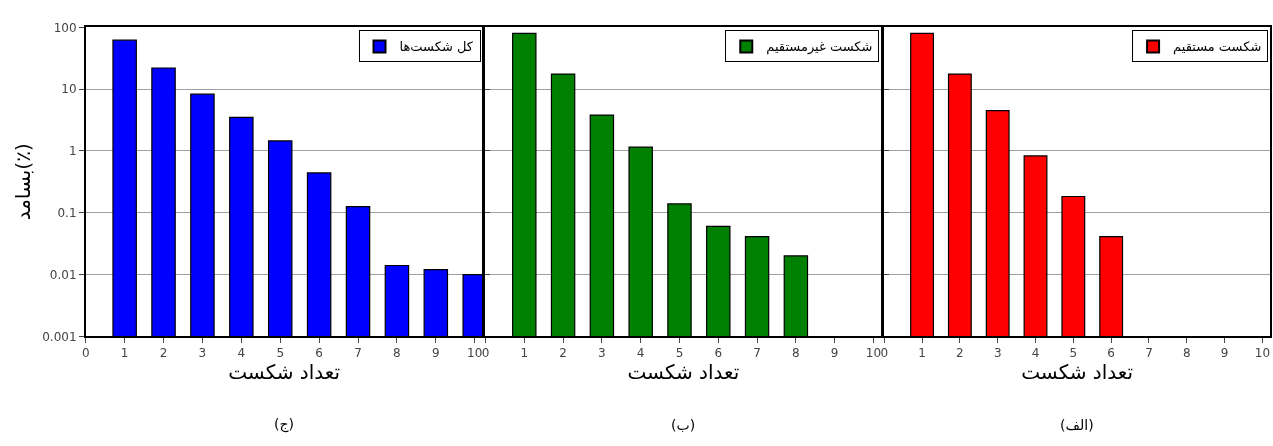 This screenshot has height=446, width=1273. Describe the element at coordinates (436, 47) in the screenshot. I see `legend-label: کل شکست‌ها` at that location.